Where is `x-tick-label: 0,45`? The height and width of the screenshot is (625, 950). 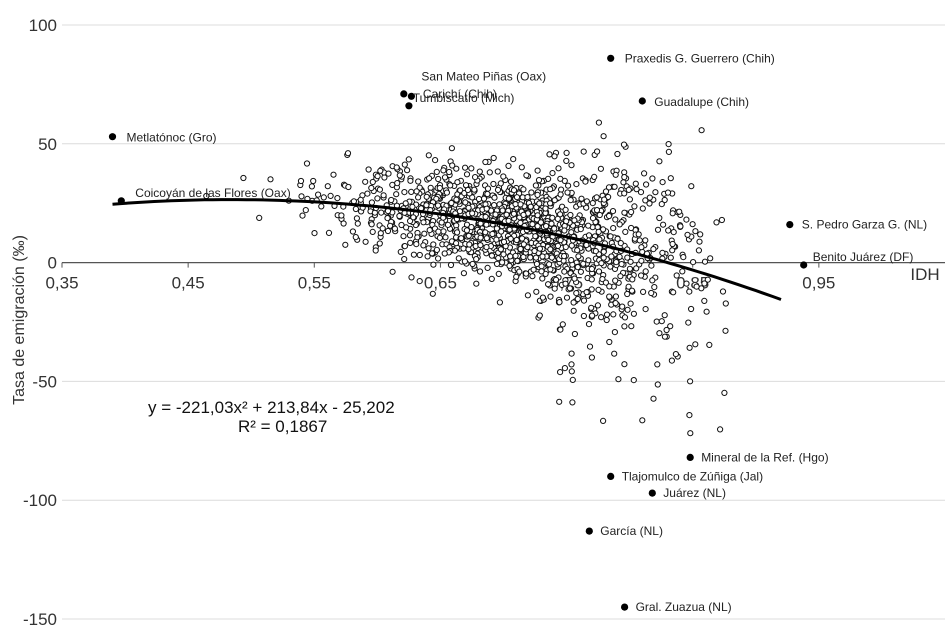 x-tick-label: 0,45 is located at coordinates (188, 283).